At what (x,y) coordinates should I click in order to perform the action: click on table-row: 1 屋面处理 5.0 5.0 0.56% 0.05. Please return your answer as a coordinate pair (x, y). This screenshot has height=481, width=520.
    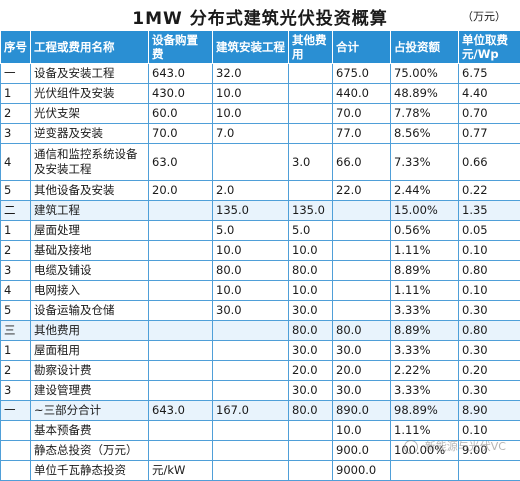
    Looking at the image, I should click on (260, 231).